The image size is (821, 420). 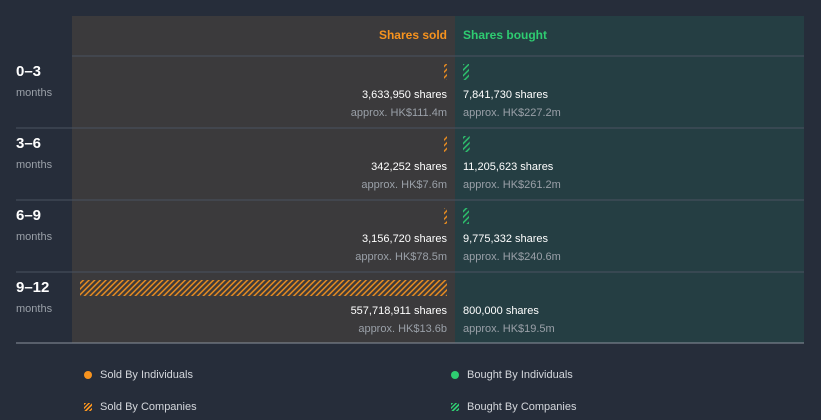 I want to click on period-label: 9–12, so click(x=32, y=287).